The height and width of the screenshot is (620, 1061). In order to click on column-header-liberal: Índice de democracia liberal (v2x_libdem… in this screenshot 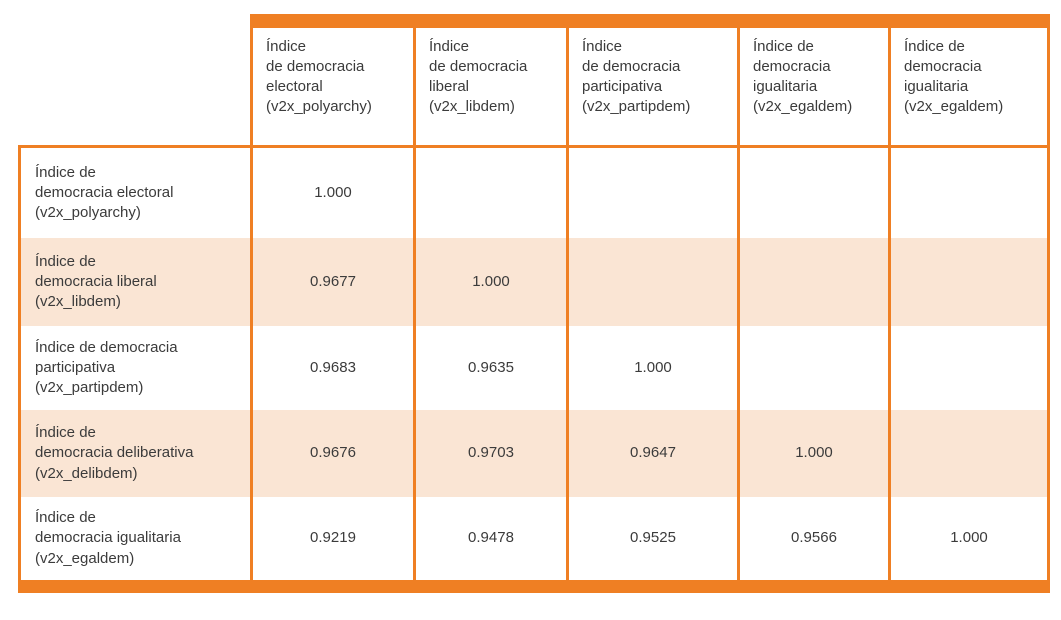, I will do `click(489, 81)`.